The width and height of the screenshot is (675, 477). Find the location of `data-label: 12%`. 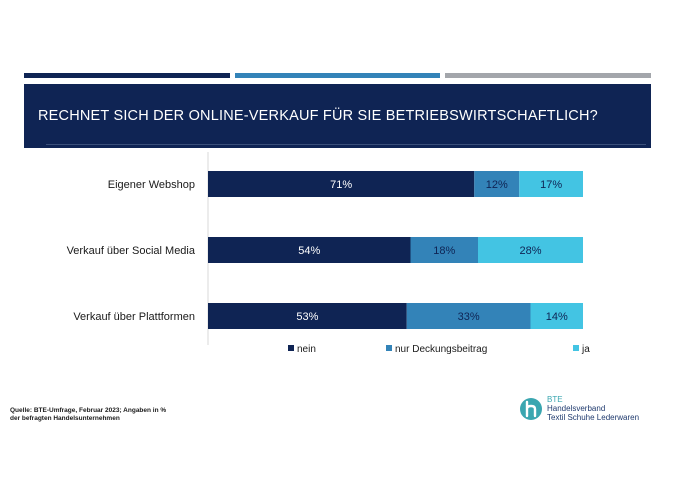

data-label: 12% is located at coordinates (497, 185).